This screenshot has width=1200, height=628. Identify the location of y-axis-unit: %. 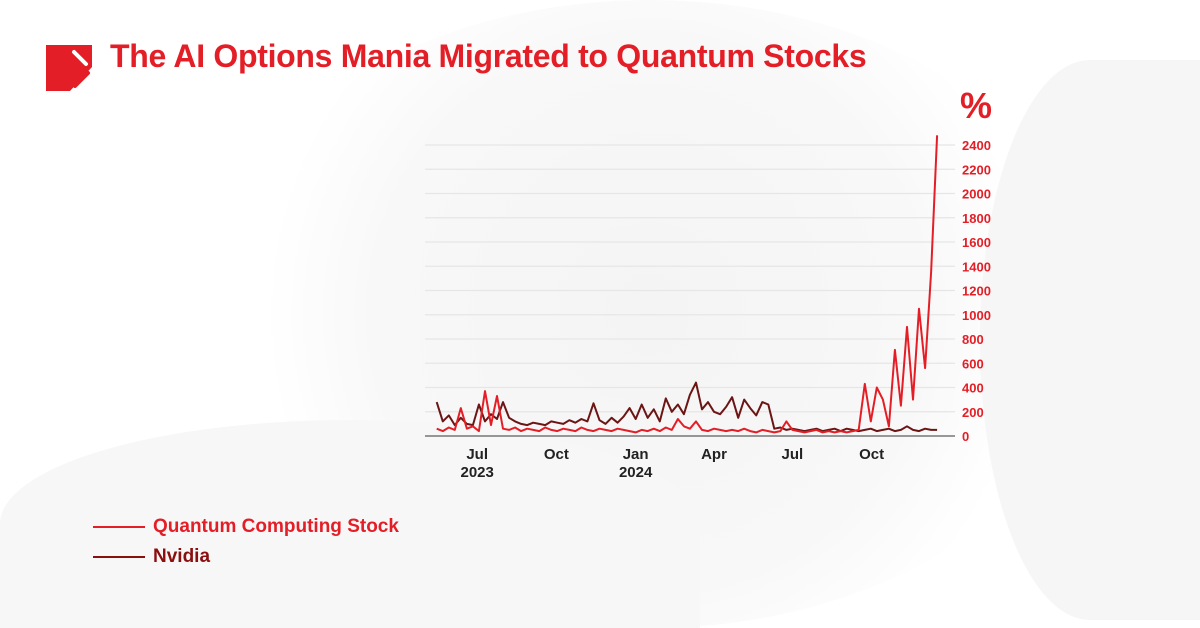
(976, 105).